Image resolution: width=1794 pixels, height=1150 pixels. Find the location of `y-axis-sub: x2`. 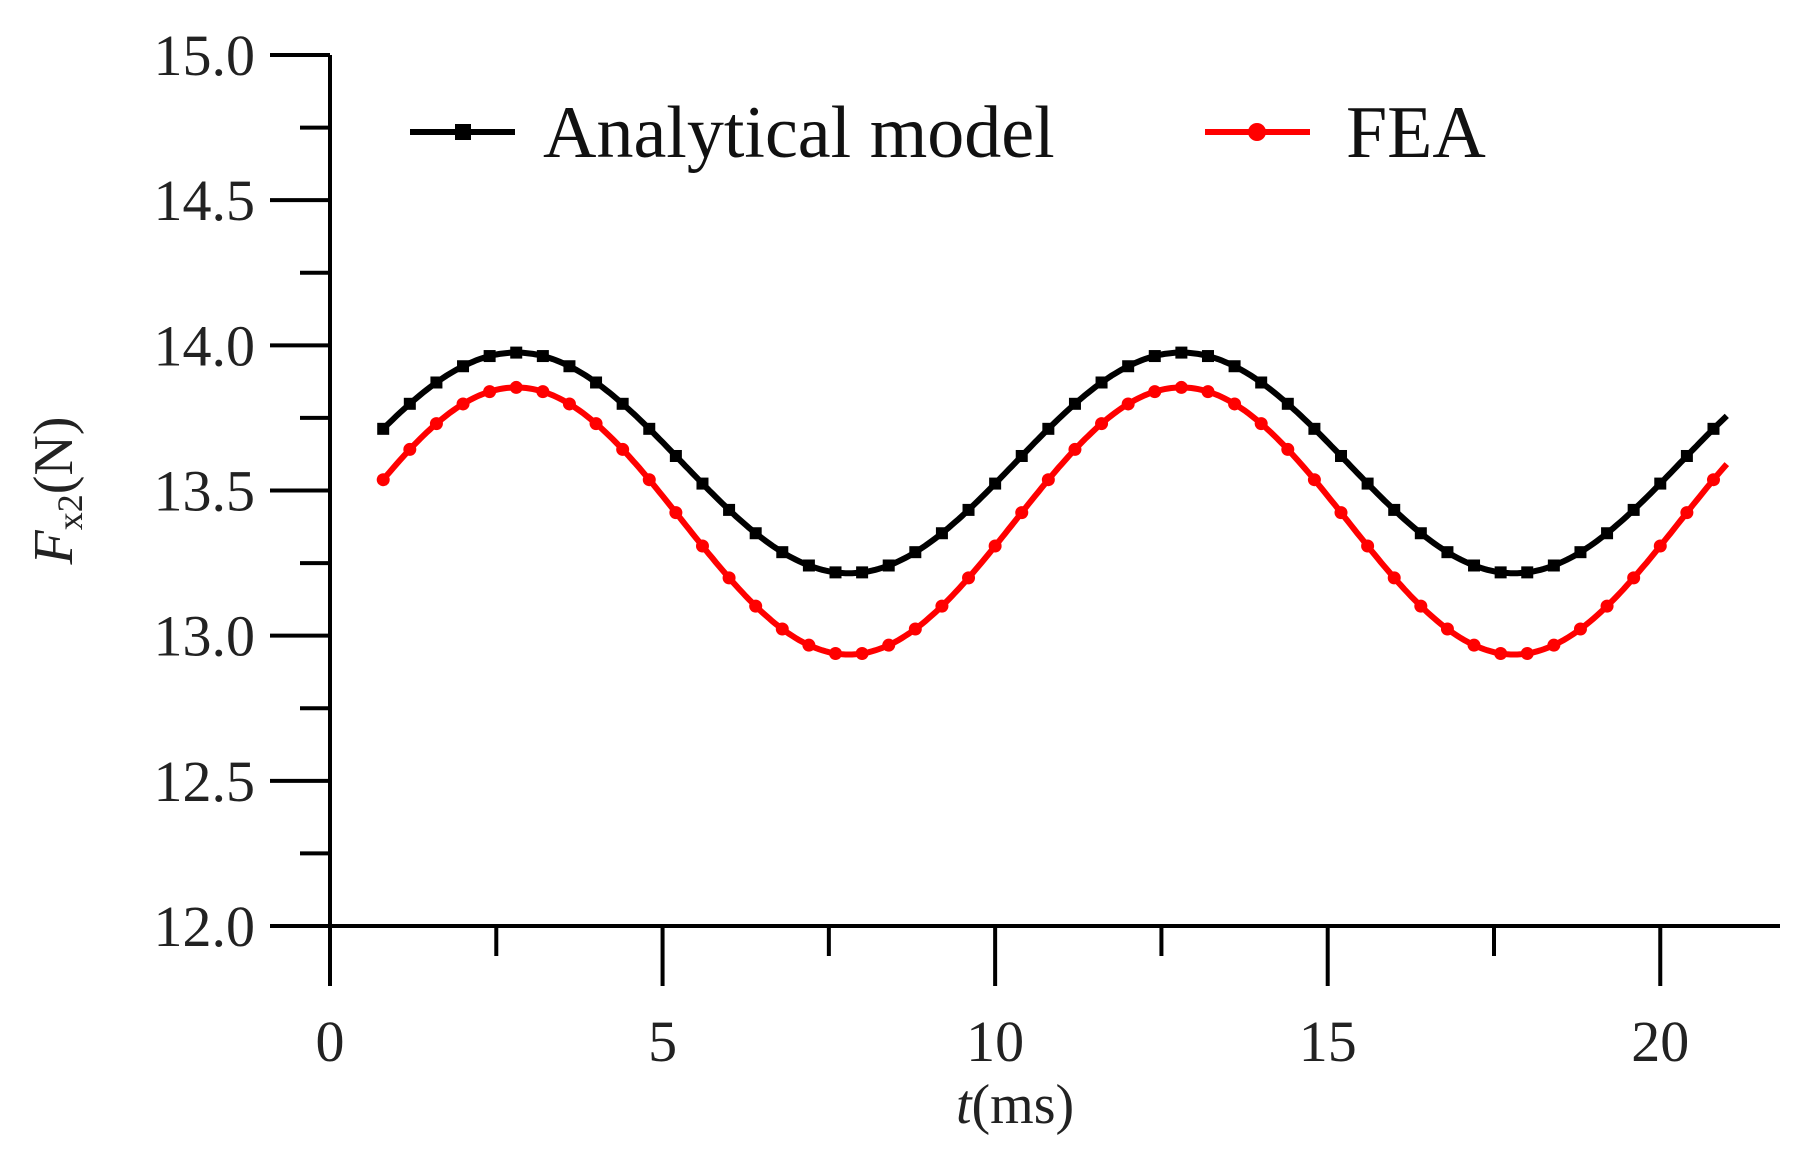

y-axis-sub: x2 is located at coordinates (70, 512).